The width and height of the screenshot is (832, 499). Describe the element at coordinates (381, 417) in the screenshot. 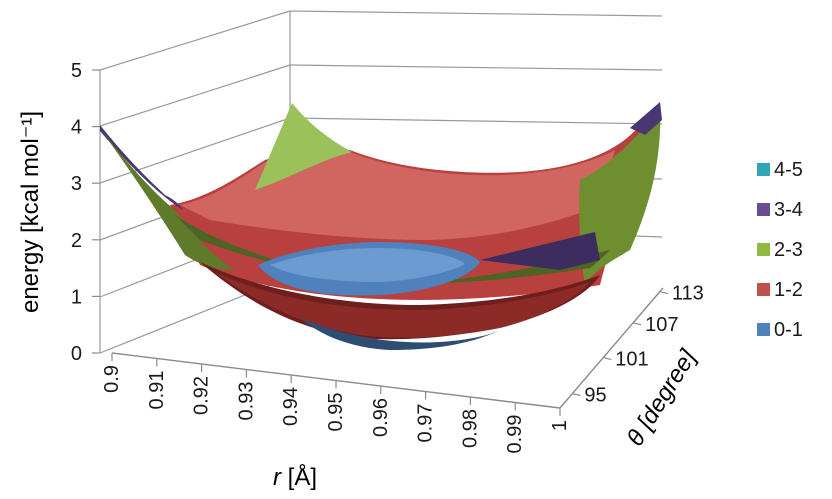

I see `x-tick-label: 0.96` at that location.